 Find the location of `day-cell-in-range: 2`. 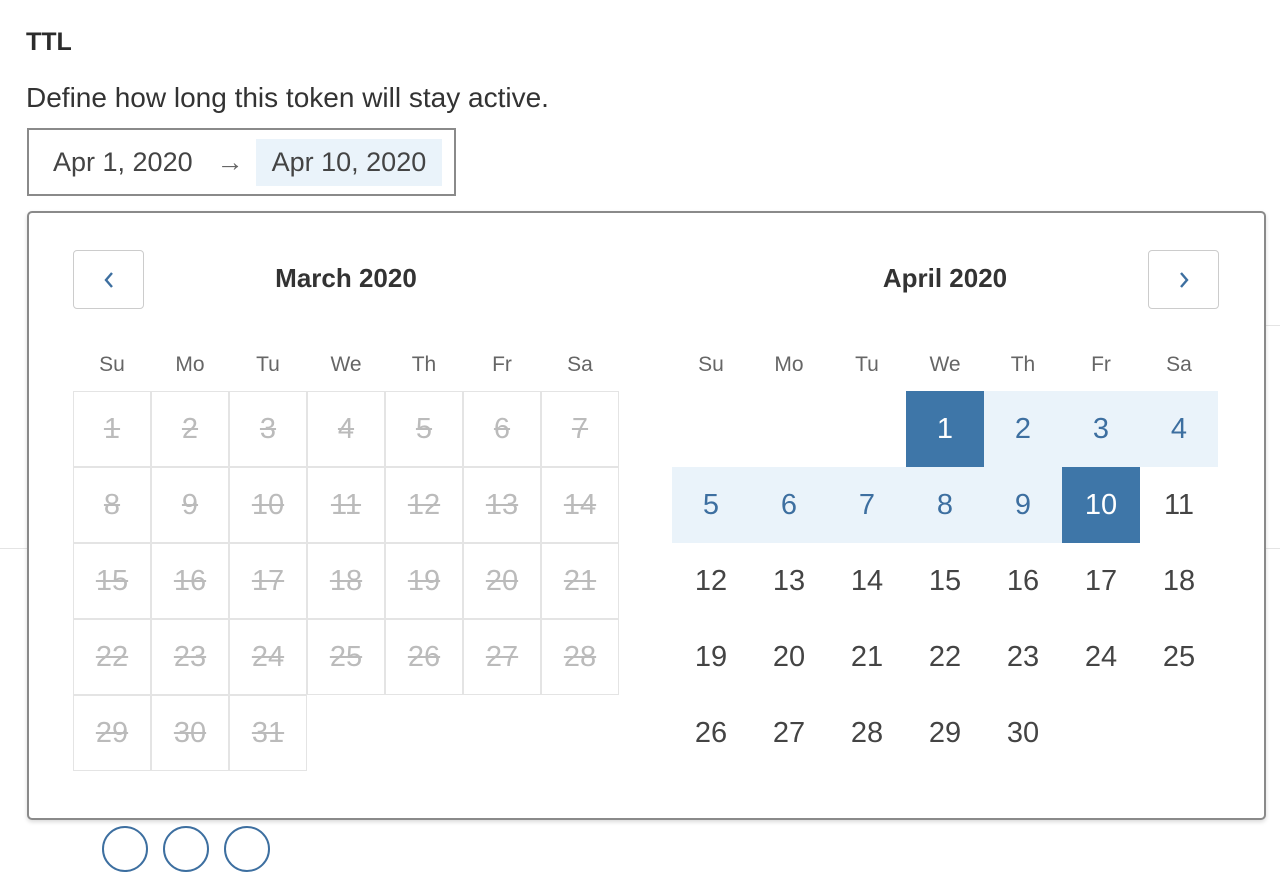

day-cell-in-range: 2 is located at coordinates (1023, 429).